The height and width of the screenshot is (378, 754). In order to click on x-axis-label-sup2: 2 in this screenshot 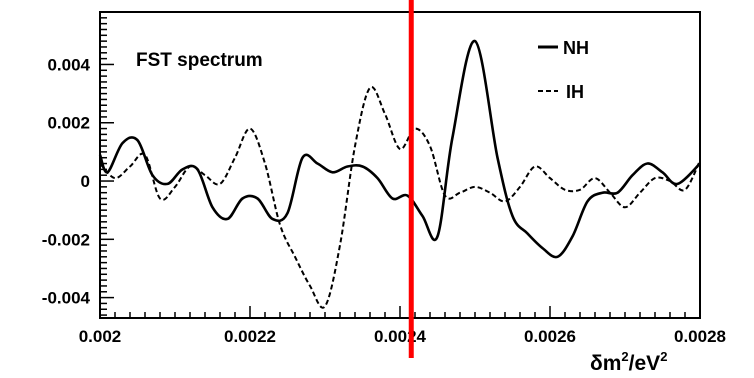, I will do `click(663, 356)`.